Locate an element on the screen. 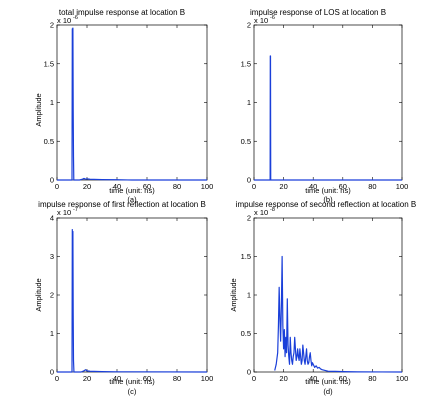 The width and height of the screenshot is (436, 409). panel-a-ylabel: Amplitude is located at coordinates (38, 109).